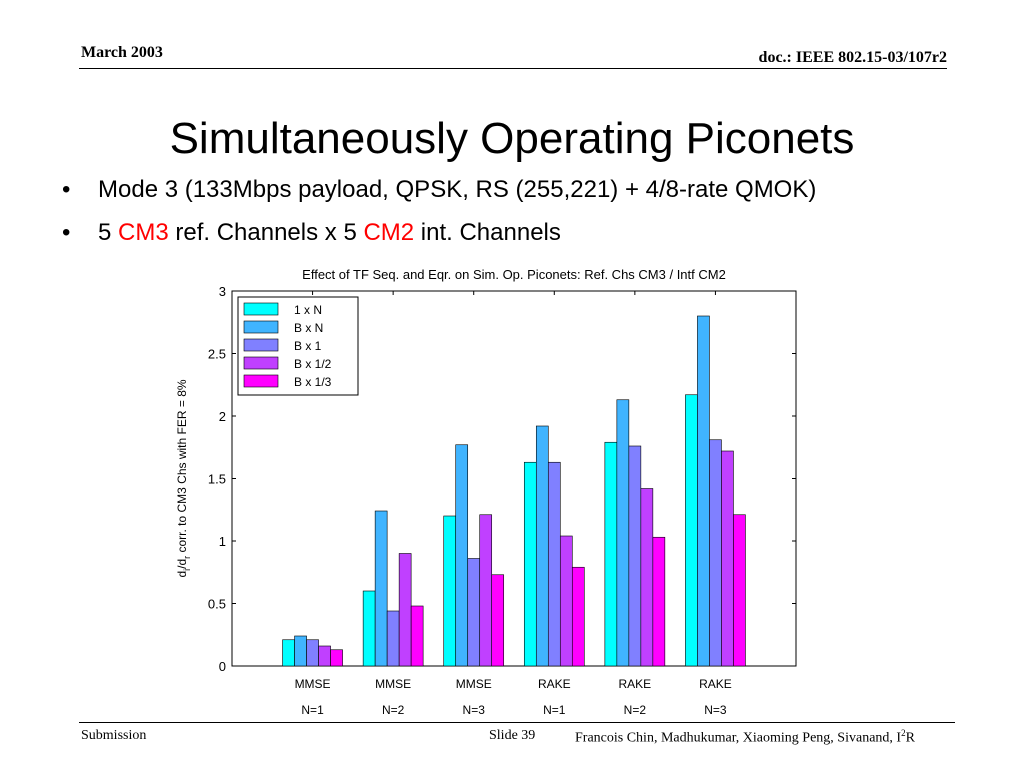  I want to click on y-axis-label-part: /d, so click(182, 564).